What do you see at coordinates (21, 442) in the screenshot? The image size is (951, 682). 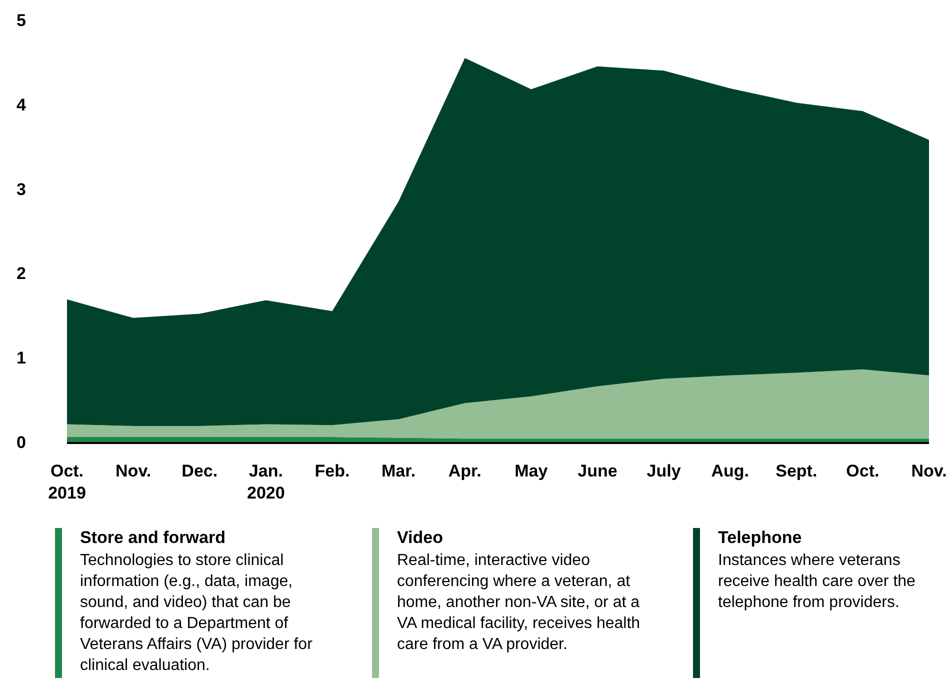 I see `y-tick-label: 0` at bounding box center [21, 442].